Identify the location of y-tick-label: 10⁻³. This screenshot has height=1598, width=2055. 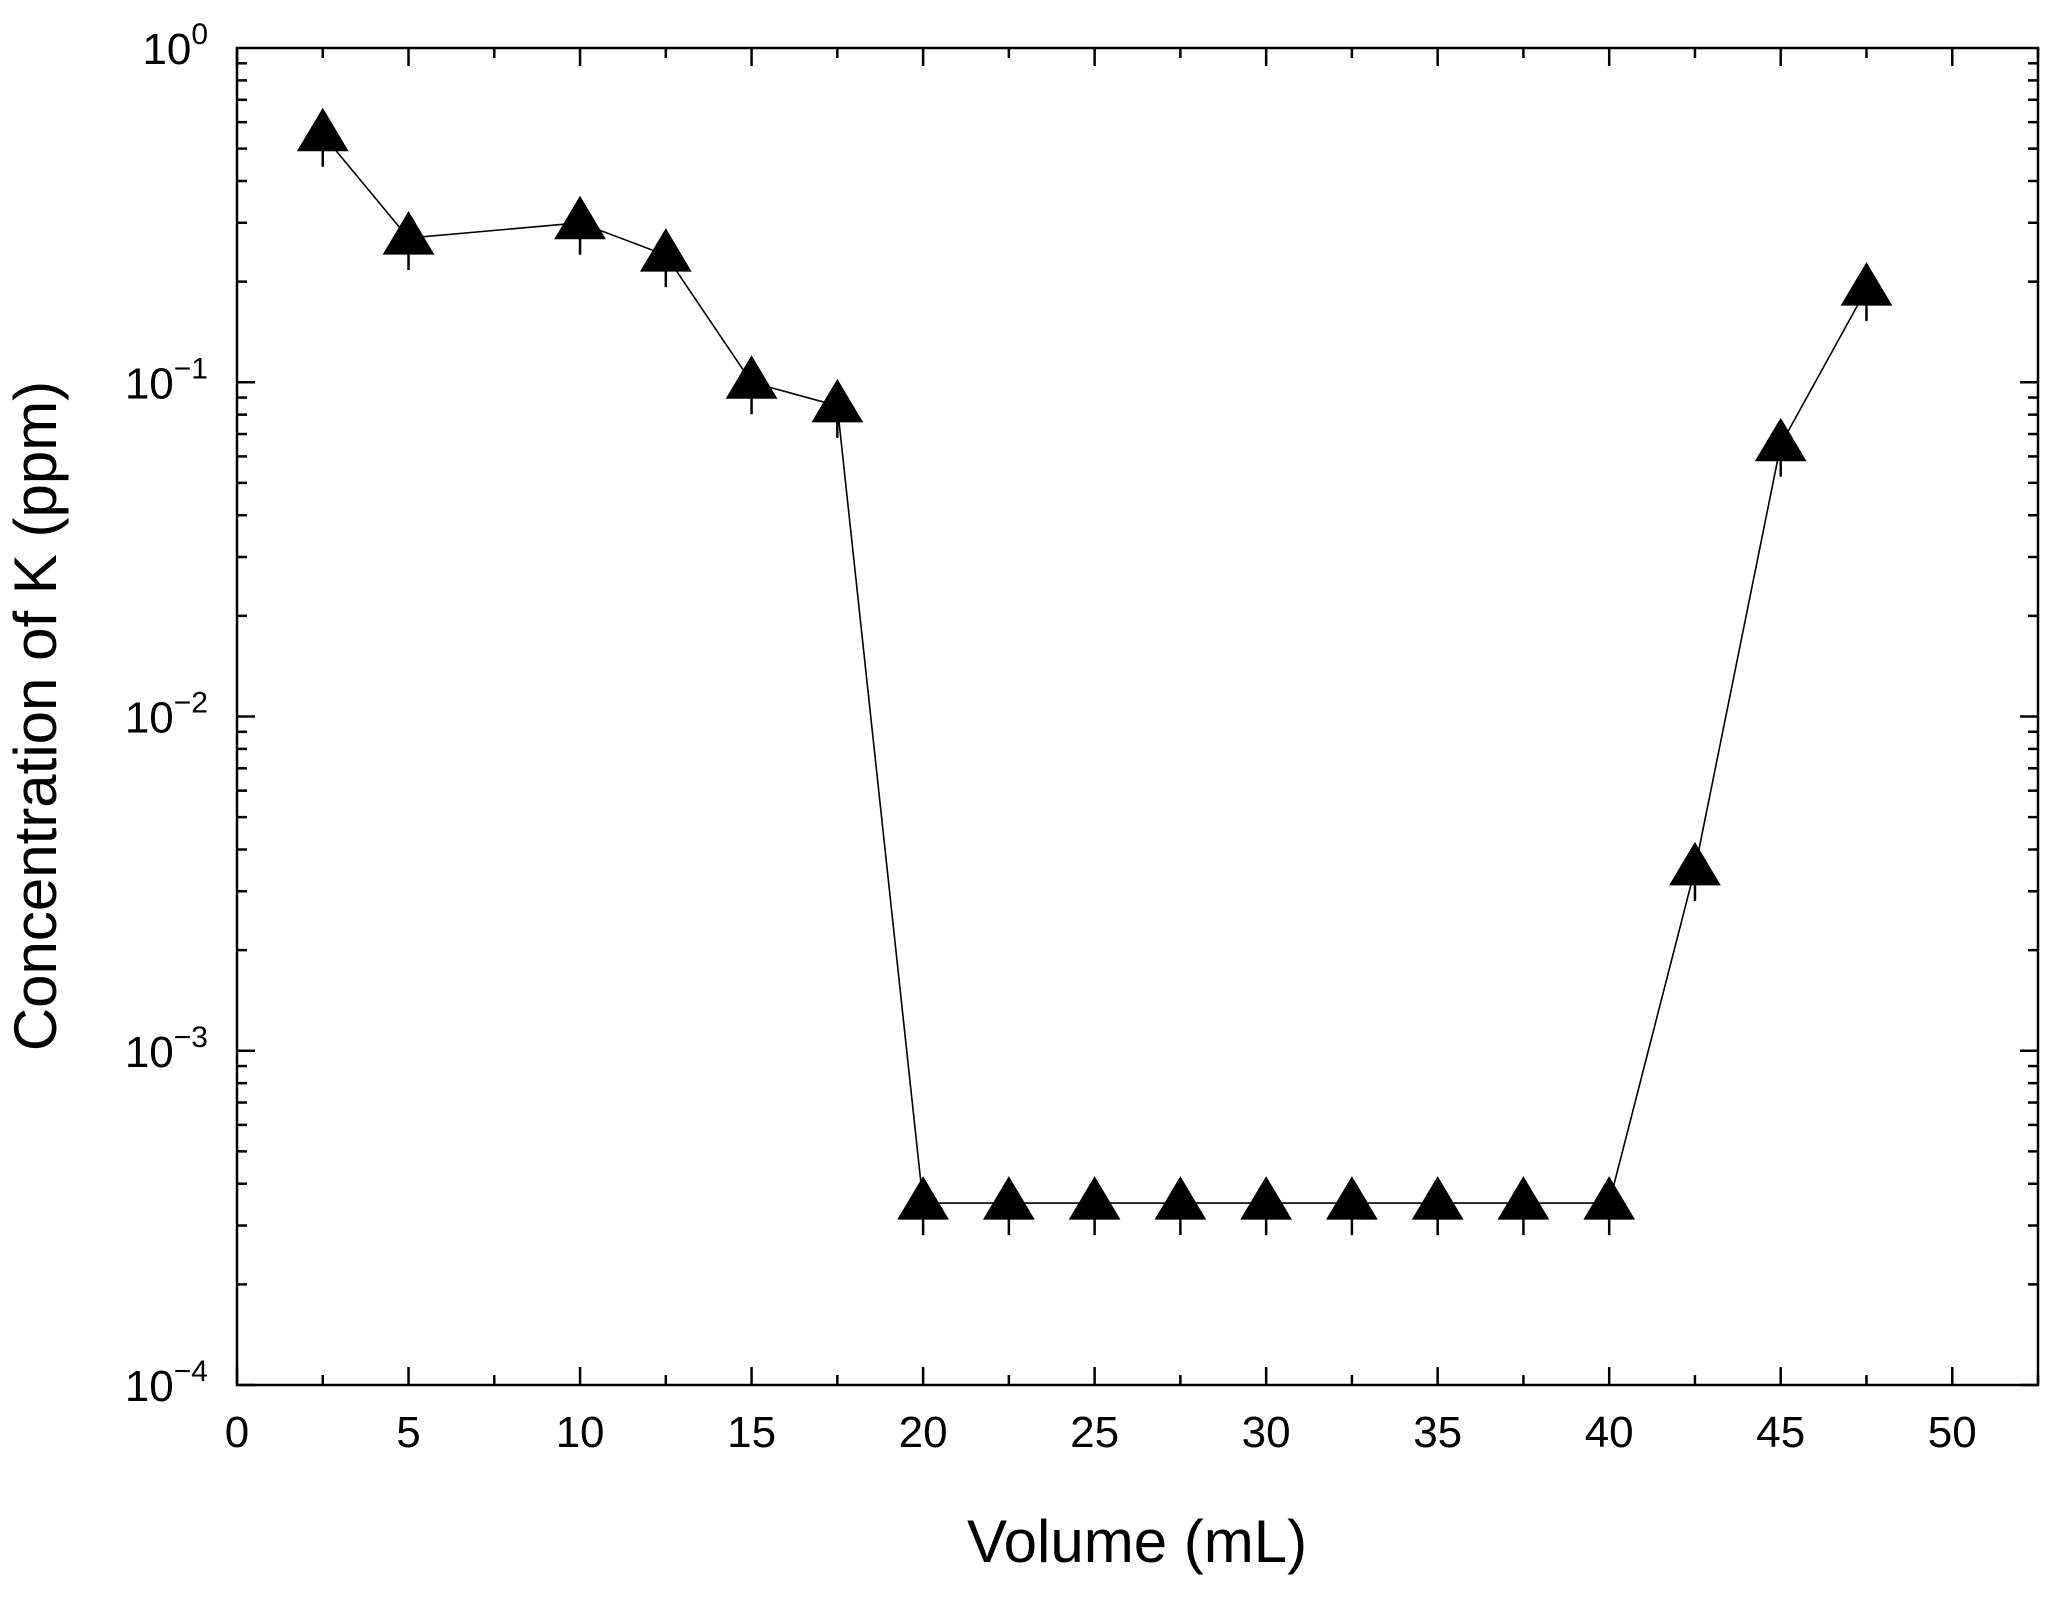
(166, 1049).